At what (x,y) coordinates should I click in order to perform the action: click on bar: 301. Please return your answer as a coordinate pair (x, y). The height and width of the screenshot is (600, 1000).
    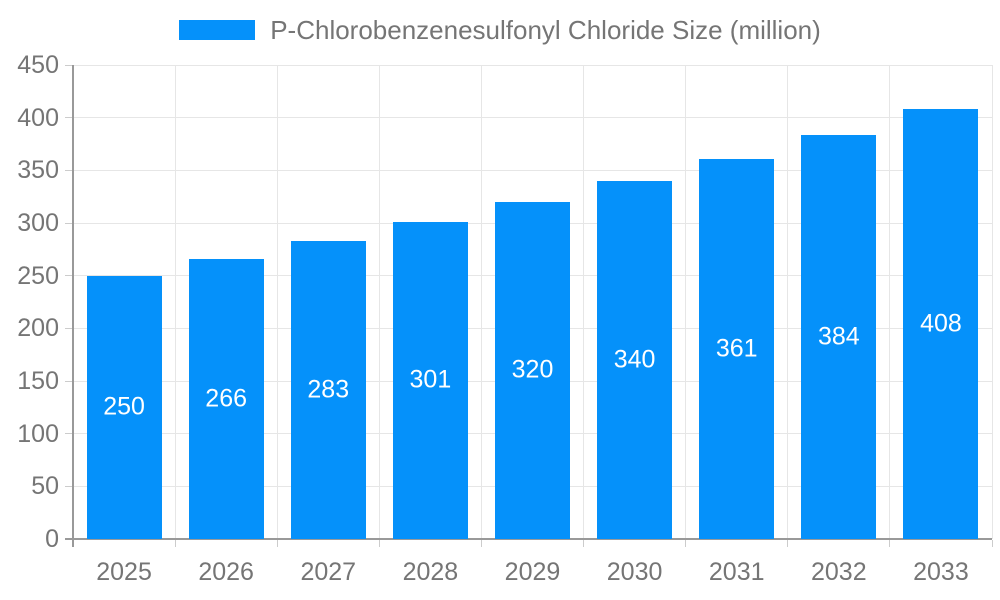
    Looking at the image, I should click on (430, 380).